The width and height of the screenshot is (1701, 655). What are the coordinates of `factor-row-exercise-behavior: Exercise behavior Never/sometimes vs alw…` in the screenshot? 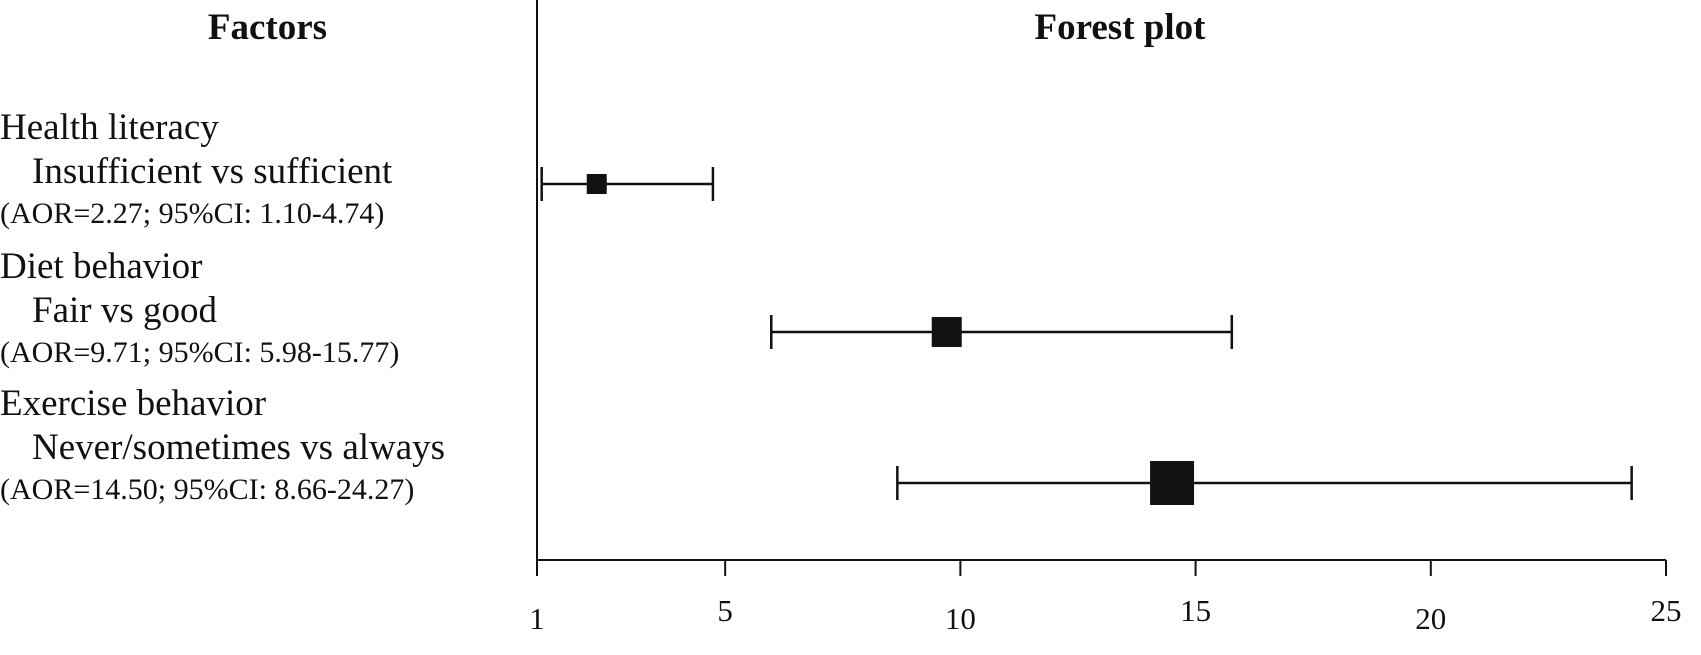 It's located at (265, 446).